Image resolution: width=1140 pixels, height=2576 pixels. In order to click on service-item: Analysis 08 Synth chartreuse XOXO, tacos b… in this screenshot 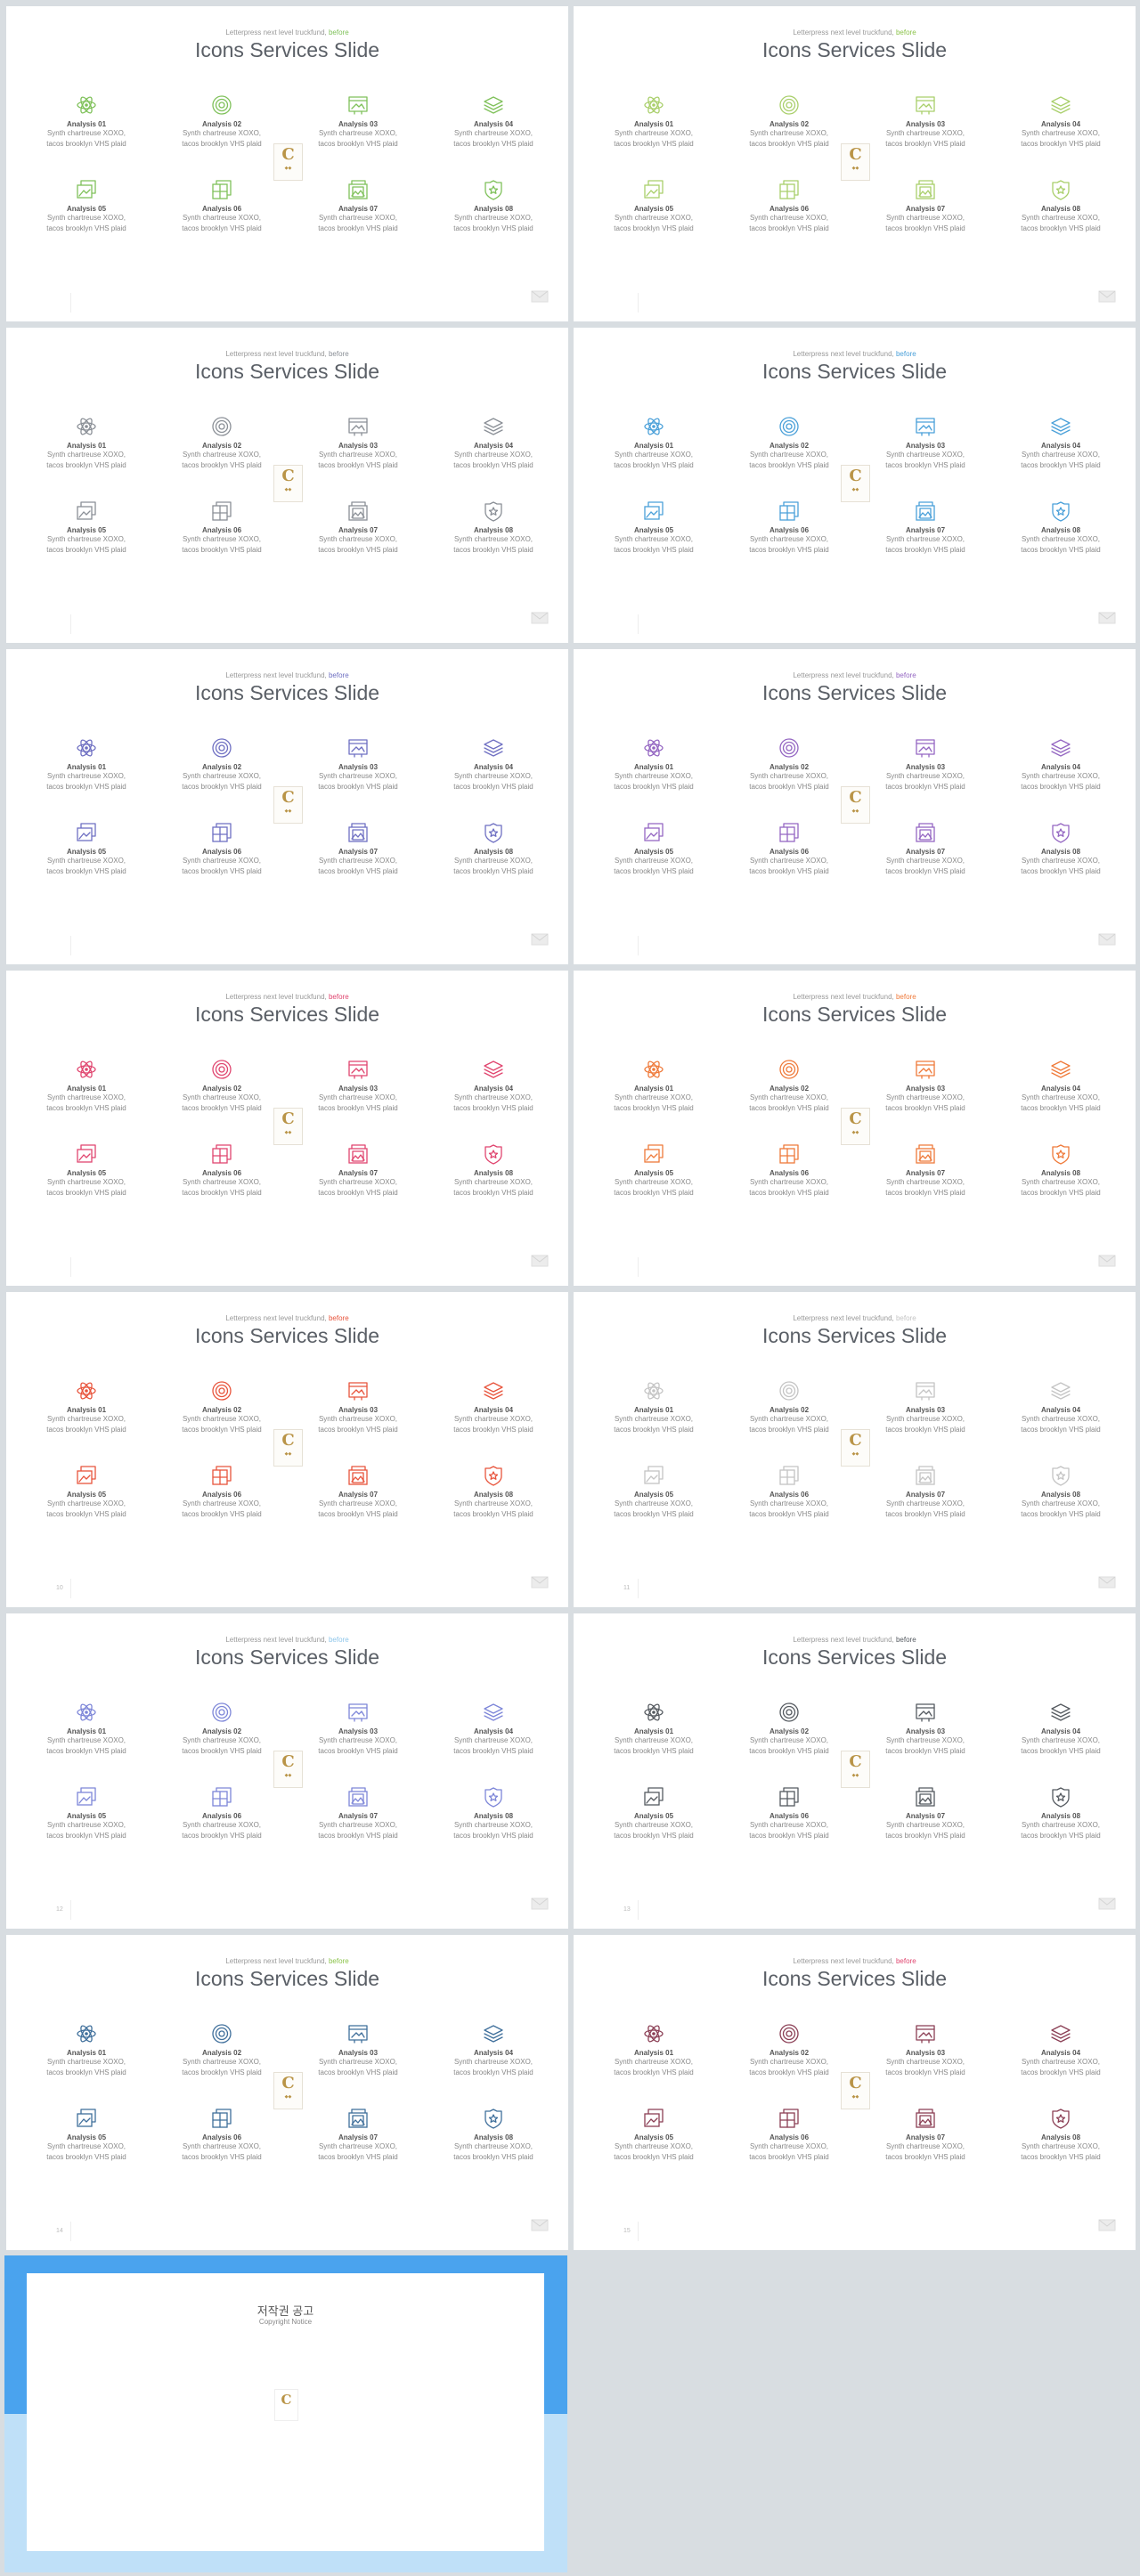, I will do `click(493, 1492)`.